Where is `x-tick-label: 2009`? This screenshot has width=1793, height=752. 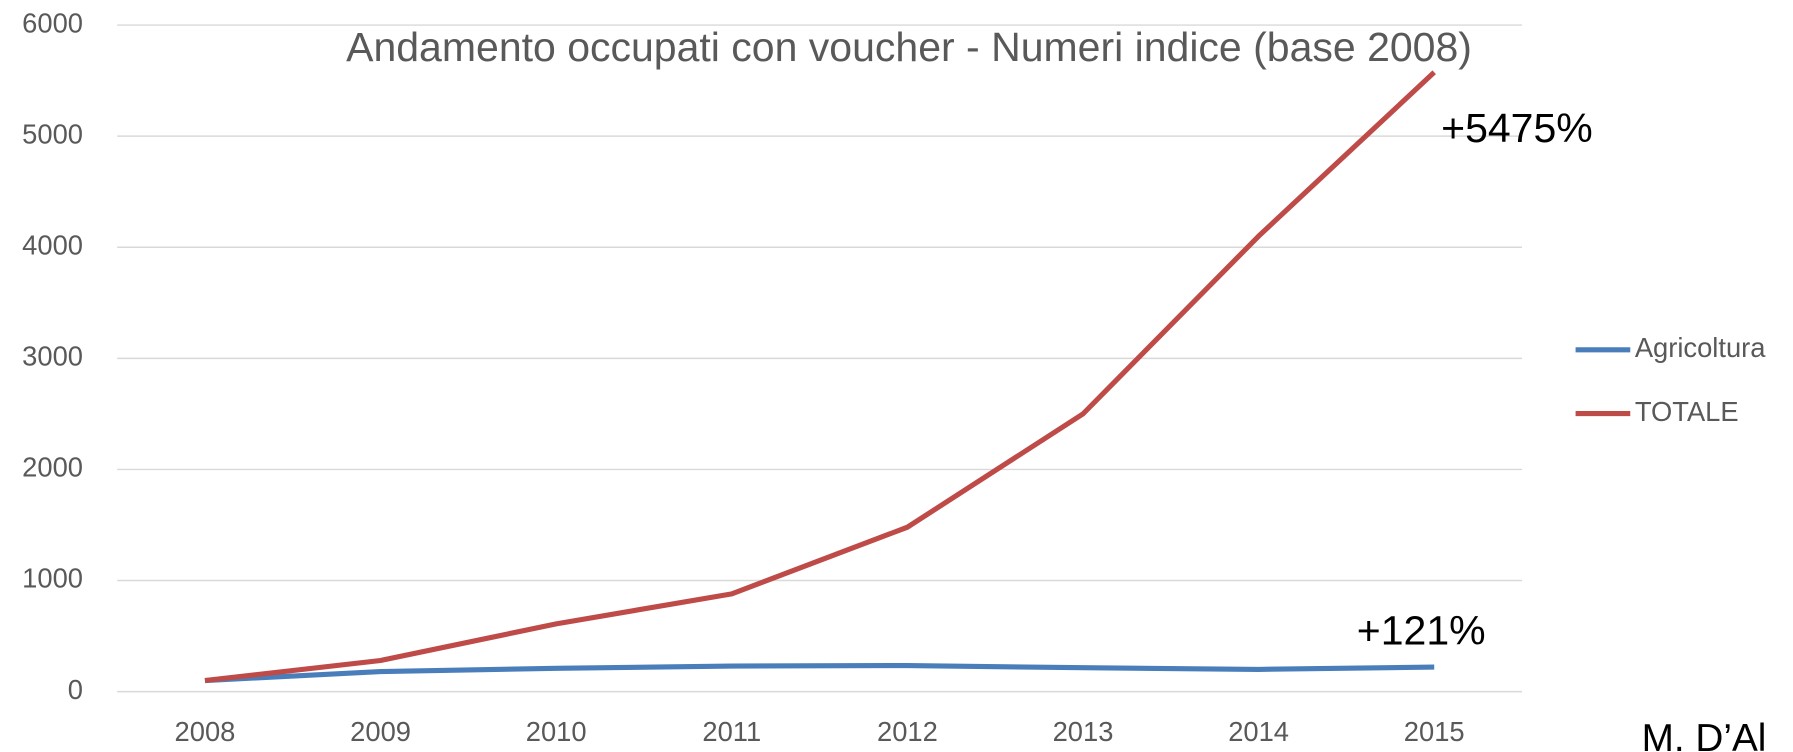 x-tick-label: 2009 is located at coordinates (380, 731).